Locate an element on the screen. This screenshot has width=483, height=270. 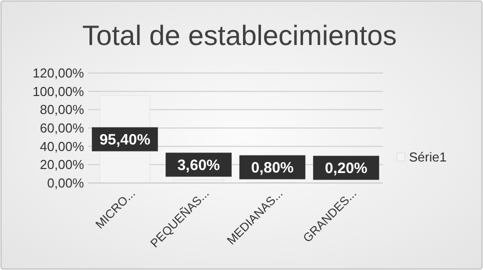
y-tick-label: 20,00% is located at coordinates (62, 164).